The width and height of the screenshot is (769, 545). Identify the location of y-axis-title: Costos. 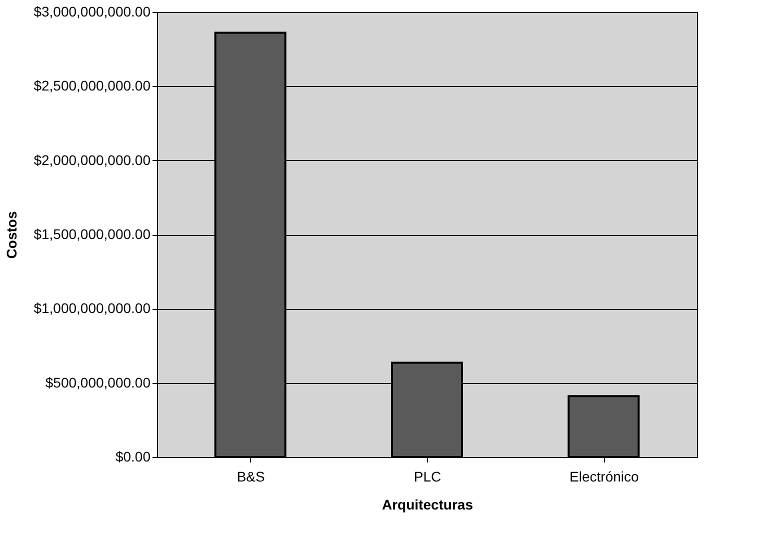
(12, 235).